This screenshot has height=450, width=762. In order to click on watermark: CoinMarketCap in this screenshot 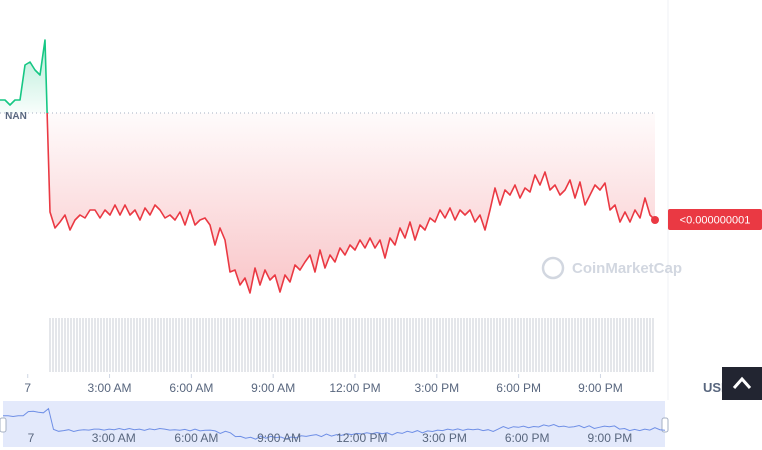, I will do `click(611, 268)`.